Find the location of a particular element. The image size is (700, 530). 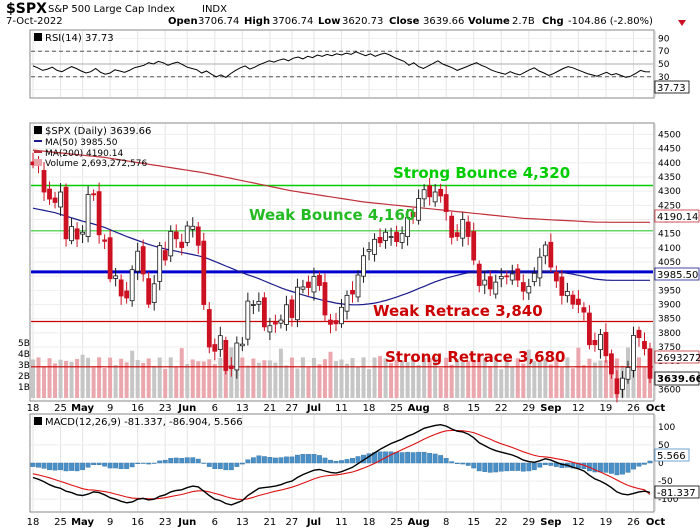

macd-legend-swatch is located at coordinates (38, 421).